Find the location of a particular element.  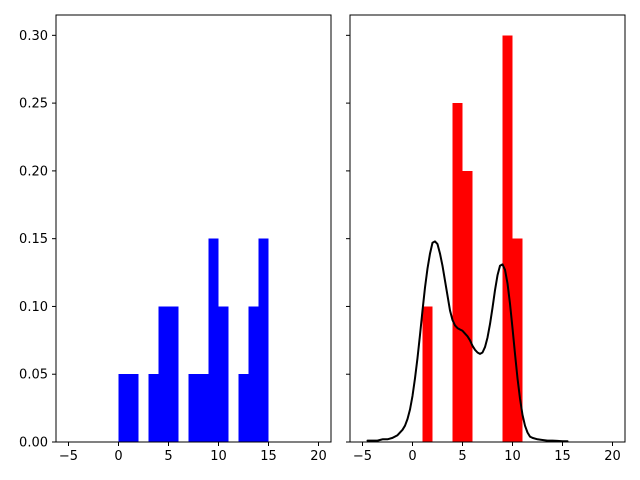

left-histogram-bars is located at coordinates (193, 340).